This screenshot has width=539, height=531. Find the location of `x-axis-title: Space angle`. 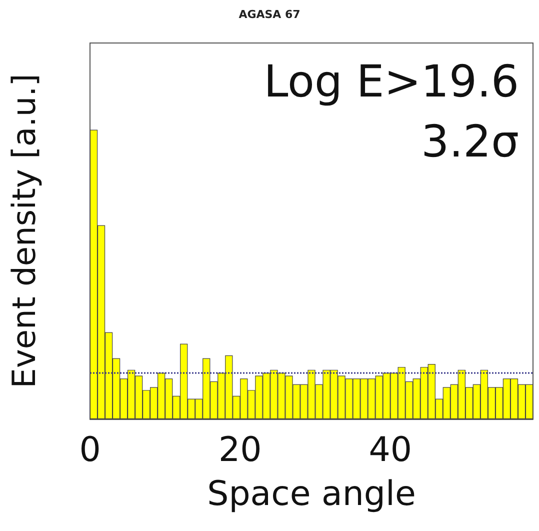

x-axis-title: Space angle is located at coordinates (311, 494).